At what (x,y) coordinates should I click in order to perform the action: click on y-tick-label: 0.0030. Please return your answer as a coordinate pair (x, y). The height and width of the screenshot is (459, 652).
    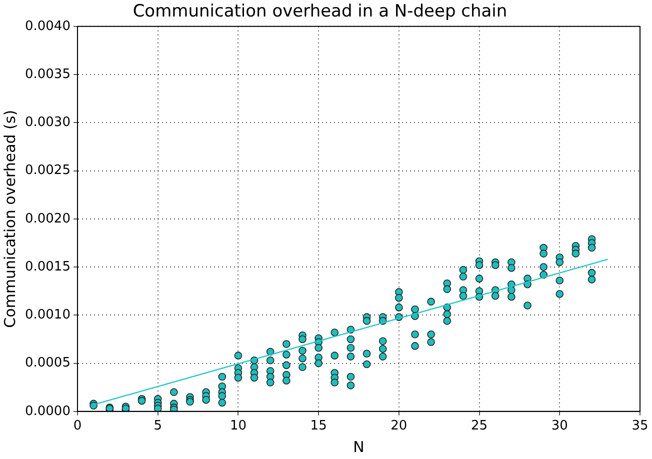
    Looking at the image, I should click on (47, 122).